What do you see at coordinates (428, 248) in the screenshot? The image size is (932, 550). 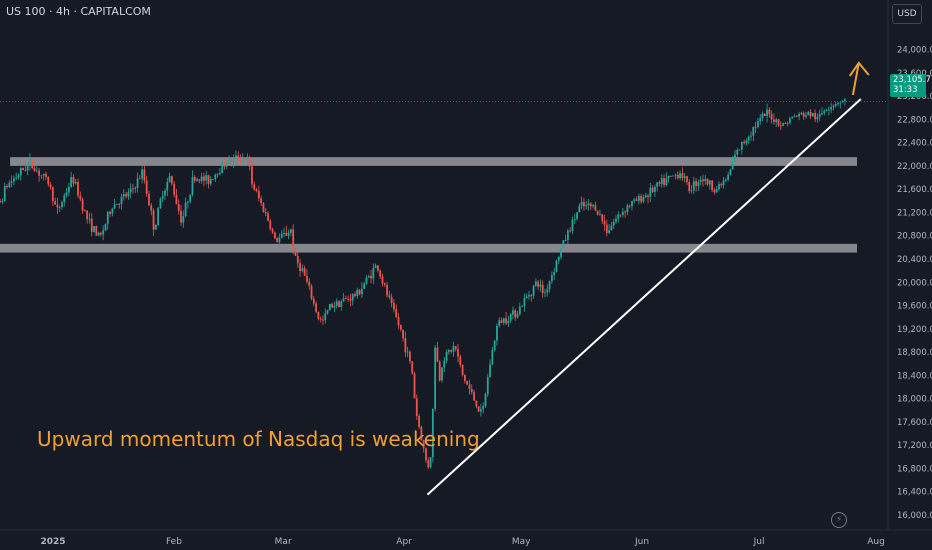 I see `support-zone` at bounding box center [428, 248].